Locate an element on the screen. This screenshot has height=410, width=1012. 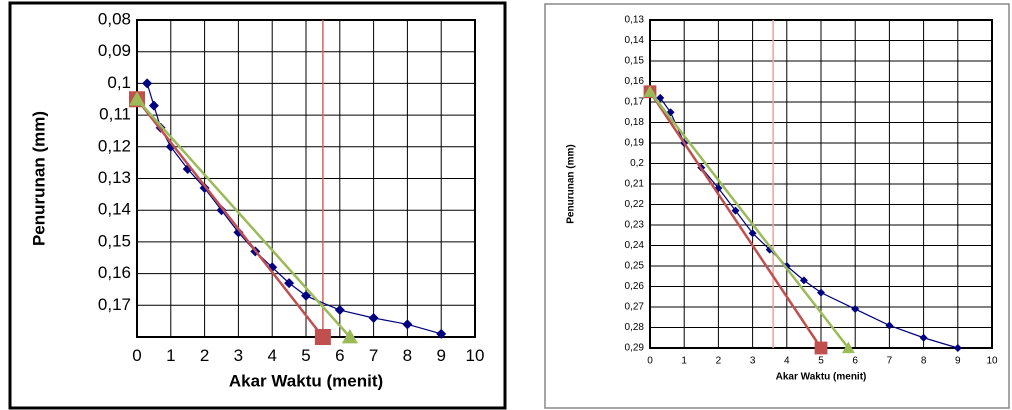
y-tick-label: 0,28 is located at coordinates (635, 327).